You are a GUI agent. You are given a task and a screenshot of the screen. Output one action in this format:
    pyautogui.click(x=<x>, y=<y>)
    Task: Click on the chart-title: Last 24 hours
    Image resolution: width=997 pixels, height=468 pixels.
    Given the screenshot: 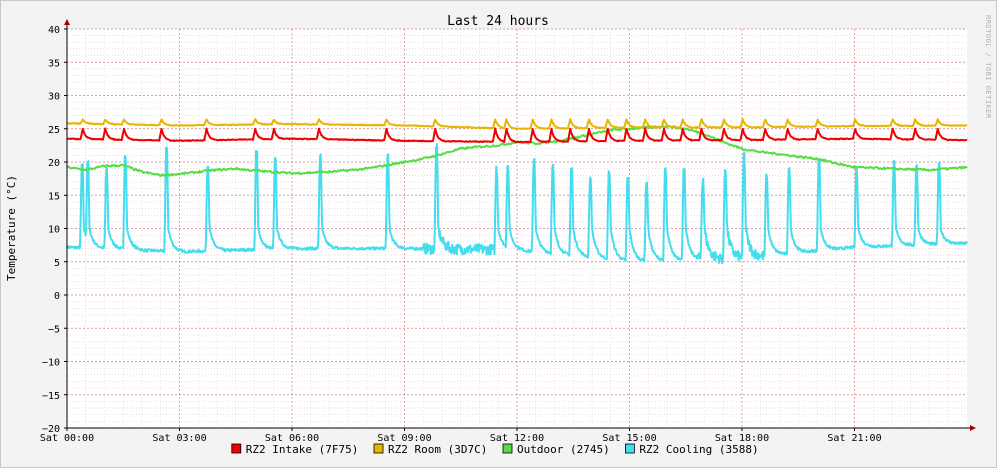 What is the action you would take?
    pyautogui.click(x=498, y=21)
    